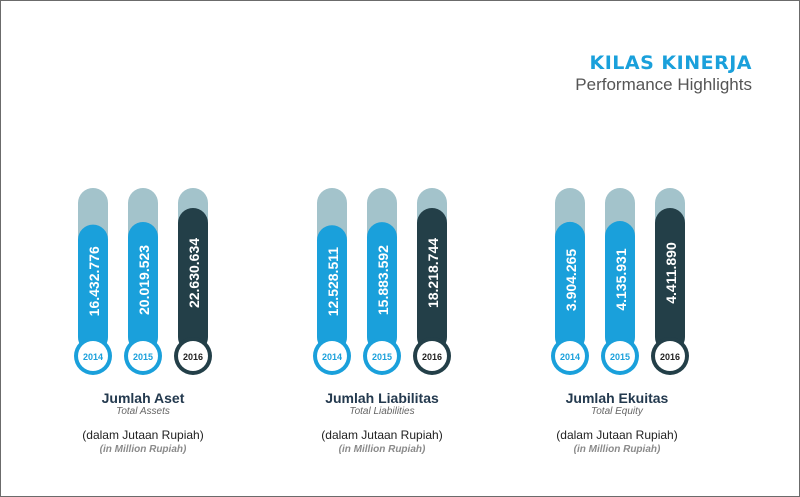 The image size is (800, 497). What do you see at coordinates (382, 398) in the screenshot?
I see `caption-title: Jumlah Liabilitas` at bounding box center [382, 398].